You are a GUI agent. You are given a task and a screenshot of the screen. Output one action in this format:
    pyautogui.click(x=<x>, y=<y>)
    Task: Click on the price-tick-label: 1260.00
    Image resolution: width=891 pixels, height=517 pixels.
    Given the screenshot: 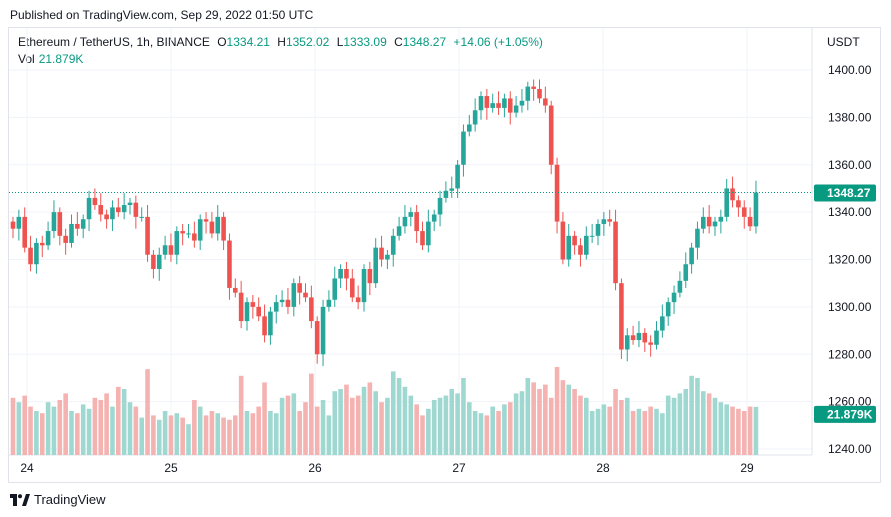 What is the action you would take?
    pyautogui.click(x=850, y=402)
    